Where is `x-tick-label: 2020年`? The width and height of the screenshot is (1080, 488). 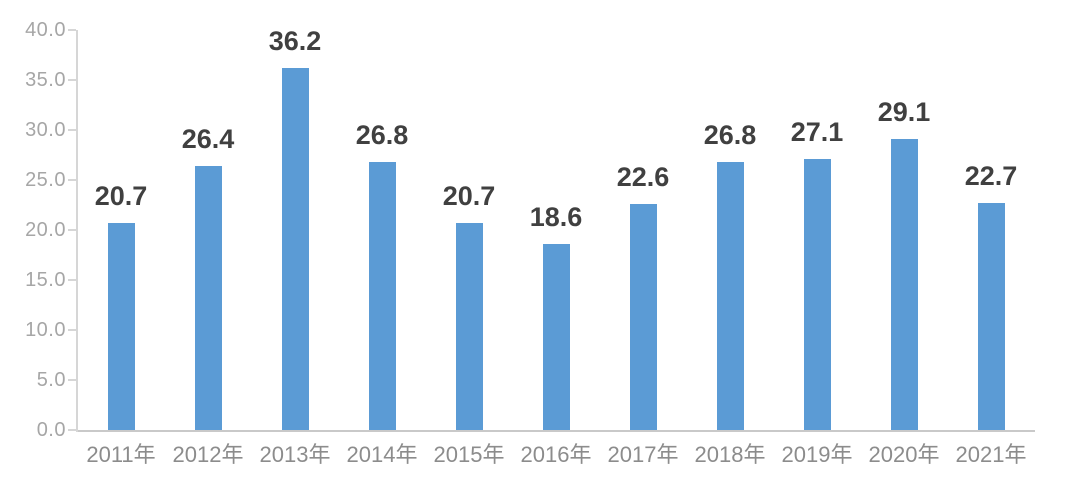 x-tick-label: 2020年 is located at coordinates (904, 454).